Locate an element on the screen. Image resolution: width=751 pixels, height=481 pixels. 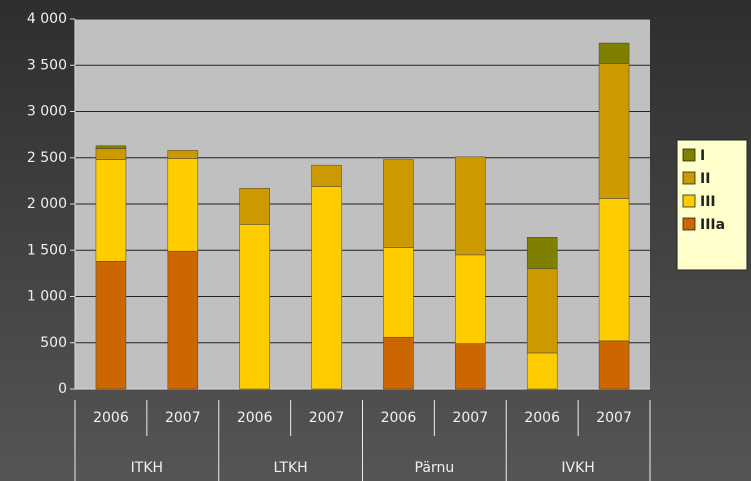
y-tick-label: 0 is located at coordinates (62, 389).